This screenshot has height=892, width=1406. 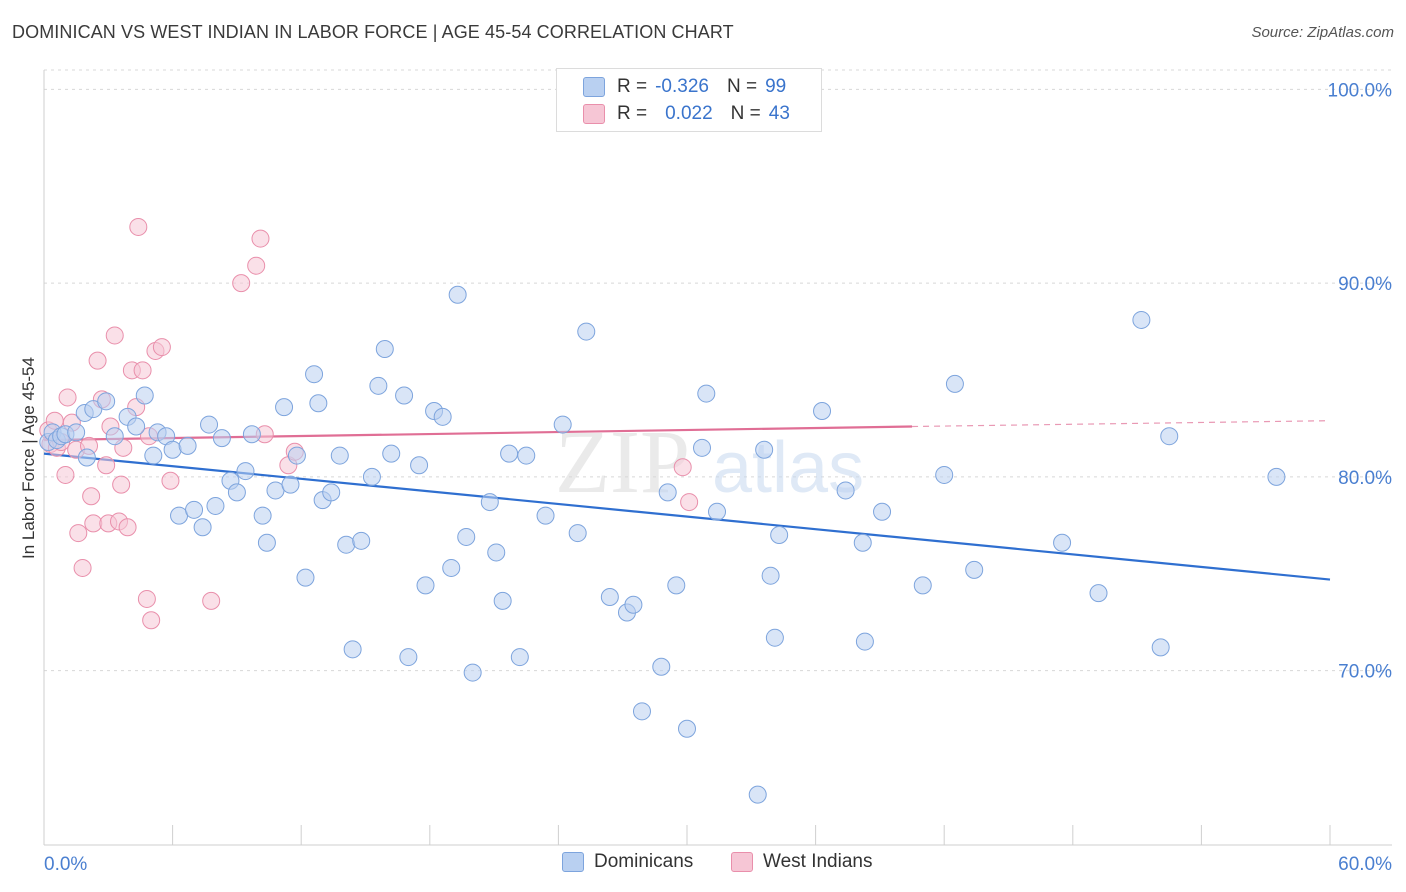 I want to click on series-label: Dominicans, so click(x=644, y=861).